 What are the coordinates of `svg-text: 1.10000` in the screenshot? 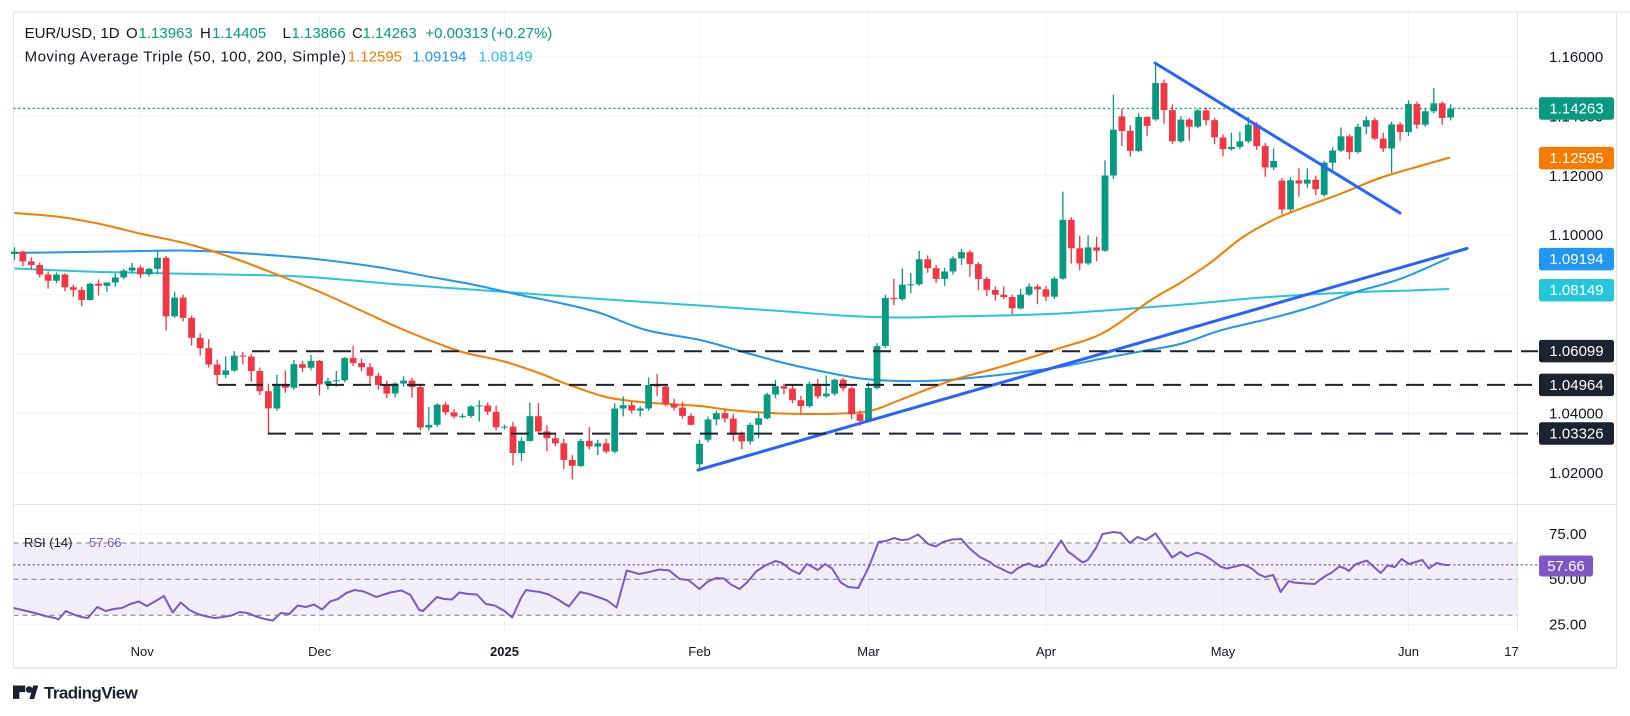 It's located at (1576, 235).